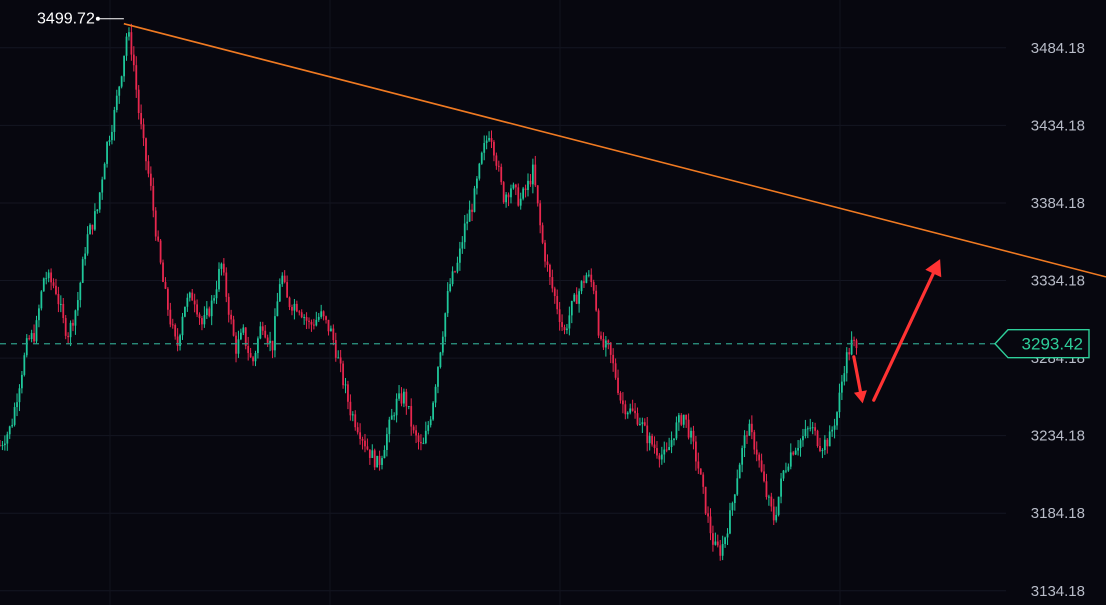 Image resolution: width=1106 pixels, height=605 pixels. What do you see at coordinates (66, 19) in the screenshot?
I see `peak-label: 3499.72` at bounding box center [66, 19].